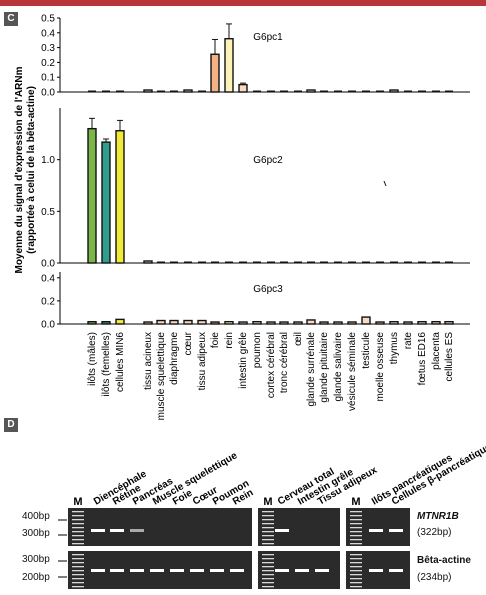 The image size is (486, 595). What do you see at coordinates (324, 367) in the screenshot?
I see `category-label: glande pituitaire` at bounding box center [324, 367].